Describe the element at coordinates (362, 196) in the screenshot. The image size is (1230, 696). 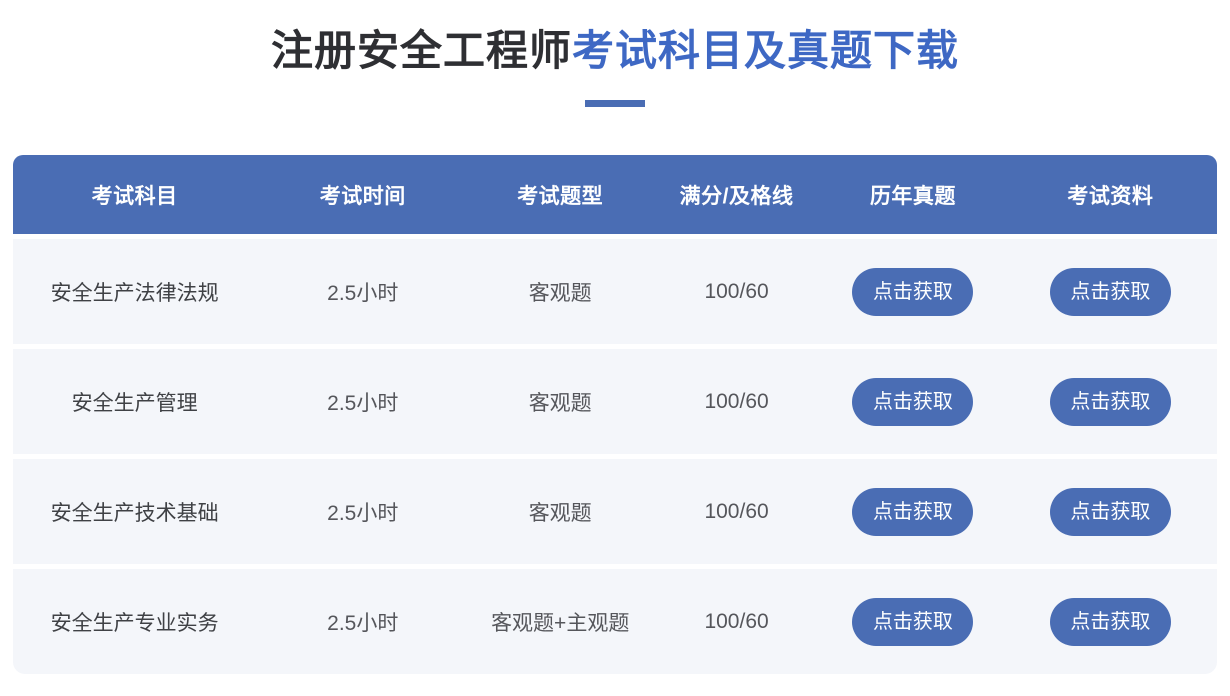
I see `header-cell-duration: 考试时间` at that location.